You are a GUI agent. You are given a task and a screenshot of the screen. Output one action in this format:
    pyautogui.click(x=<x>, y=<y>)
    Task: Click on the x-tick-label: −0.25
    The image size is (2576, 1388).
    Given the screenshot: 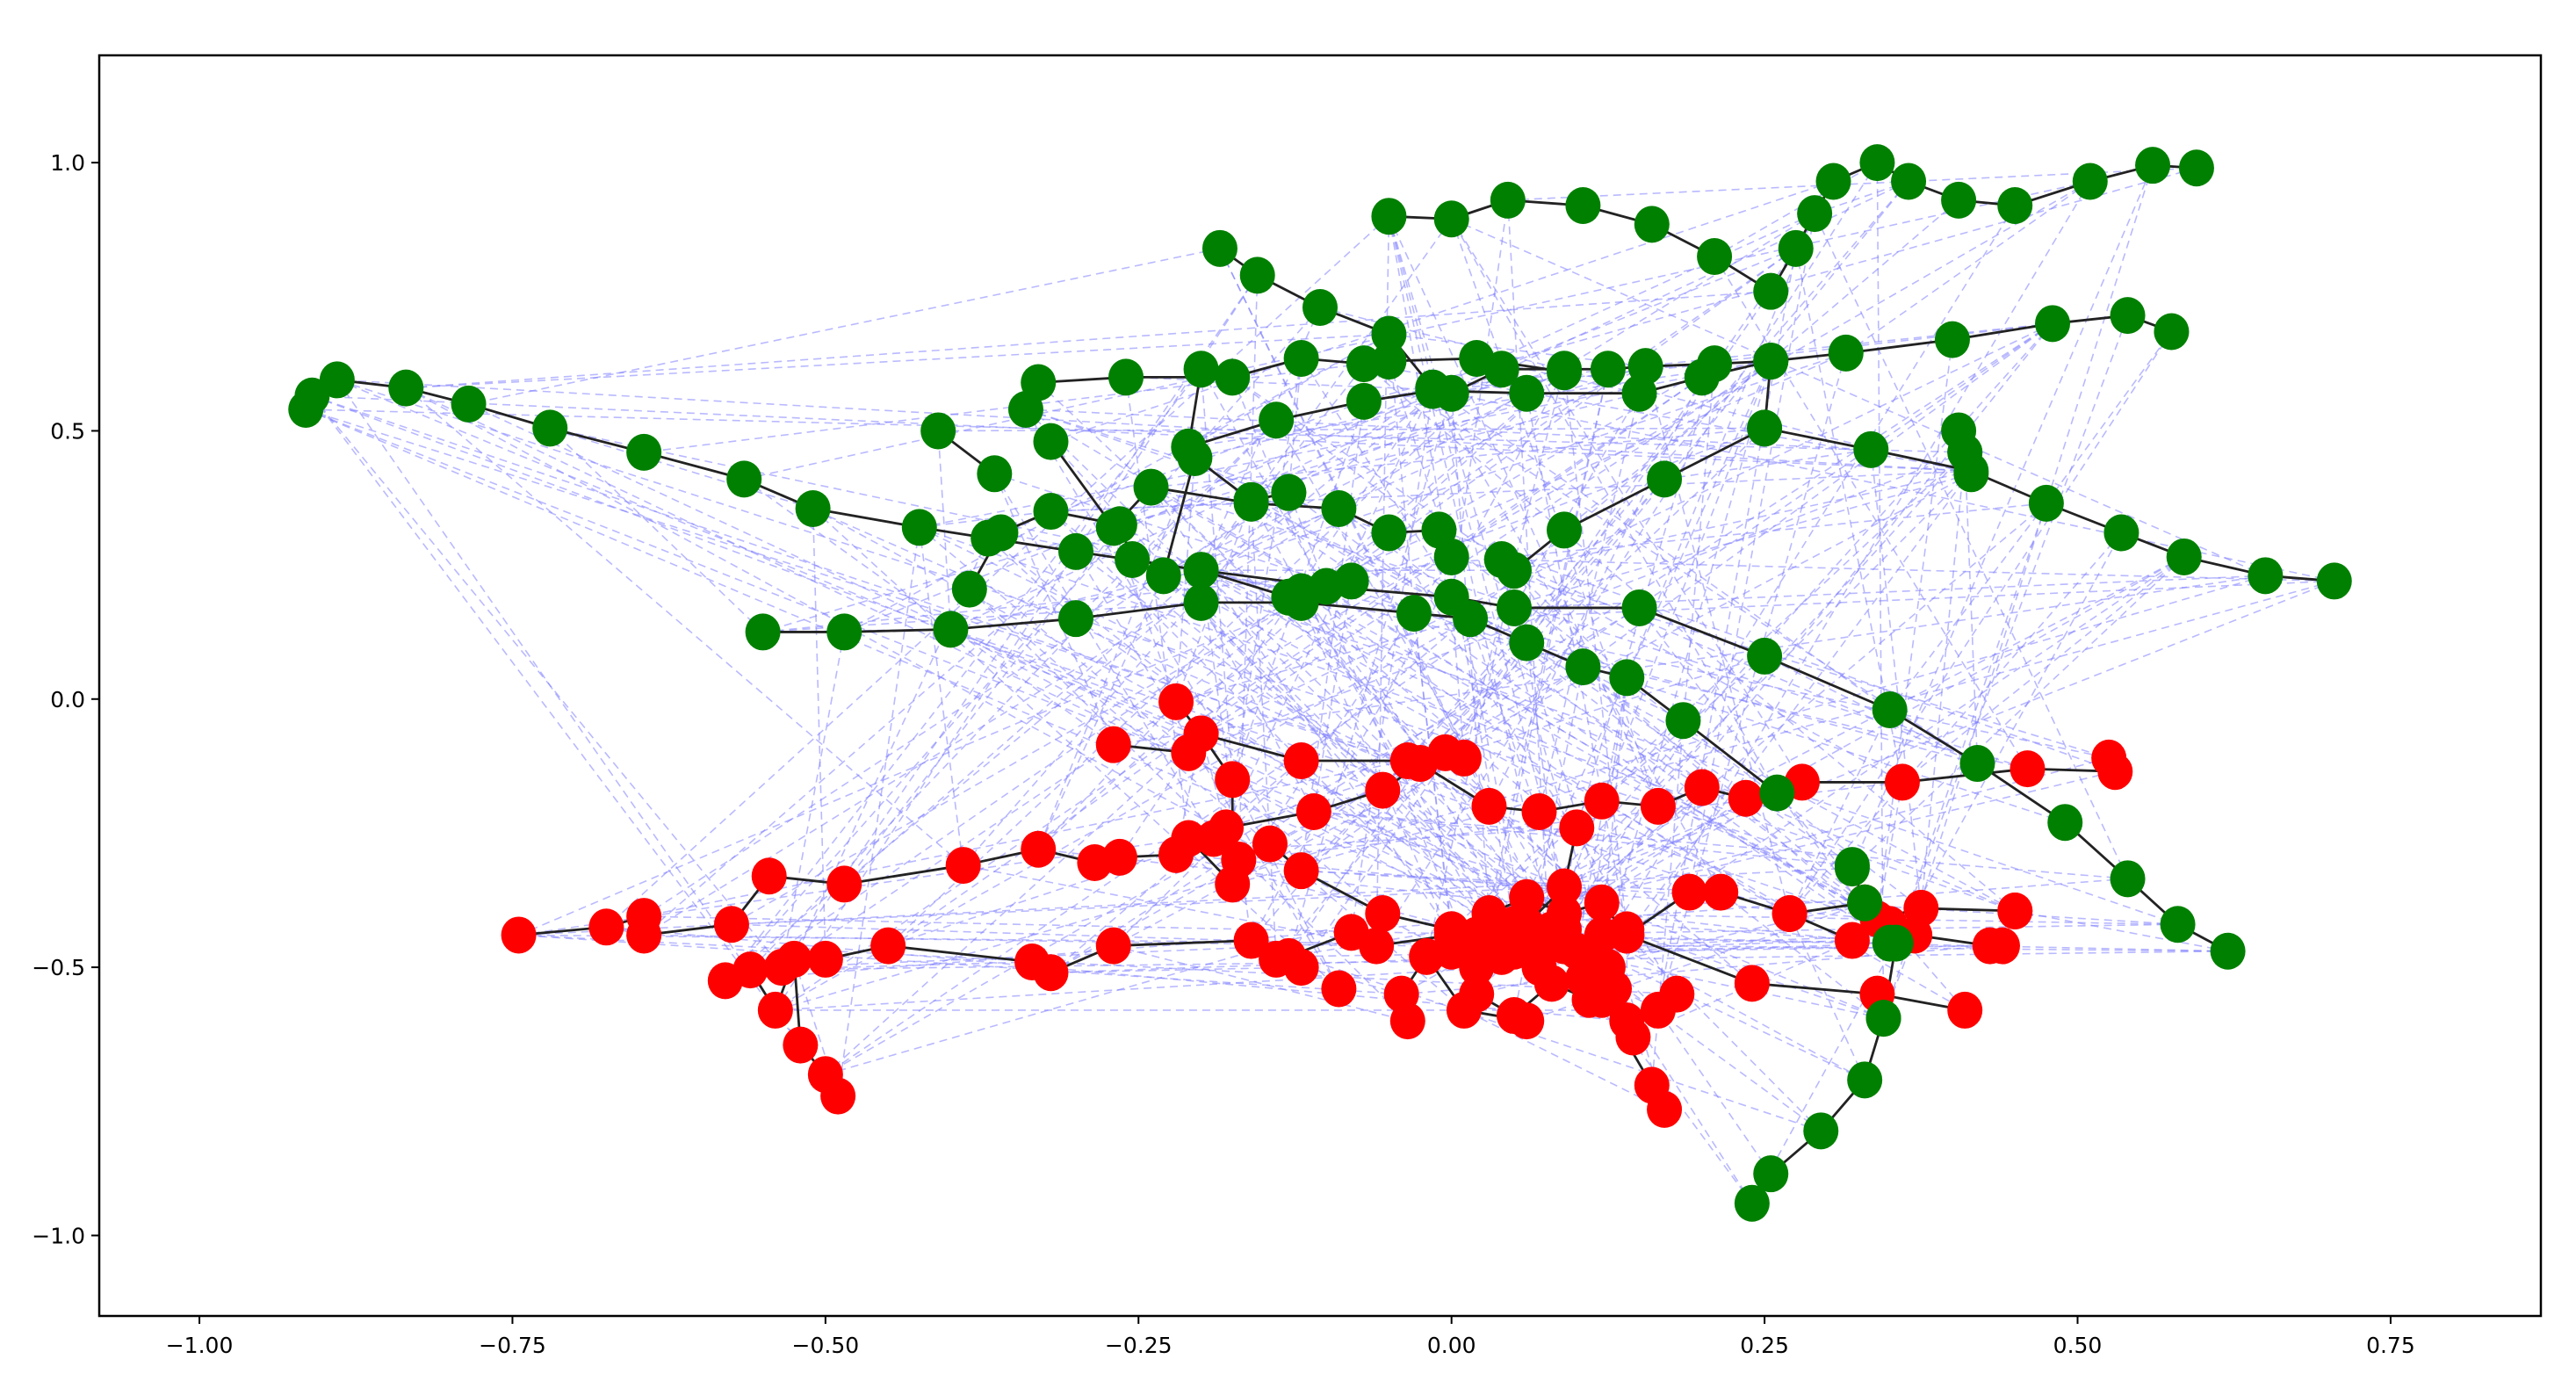 What is the action you would take?
    pyautogui.click(x=1139, y=1345)
    